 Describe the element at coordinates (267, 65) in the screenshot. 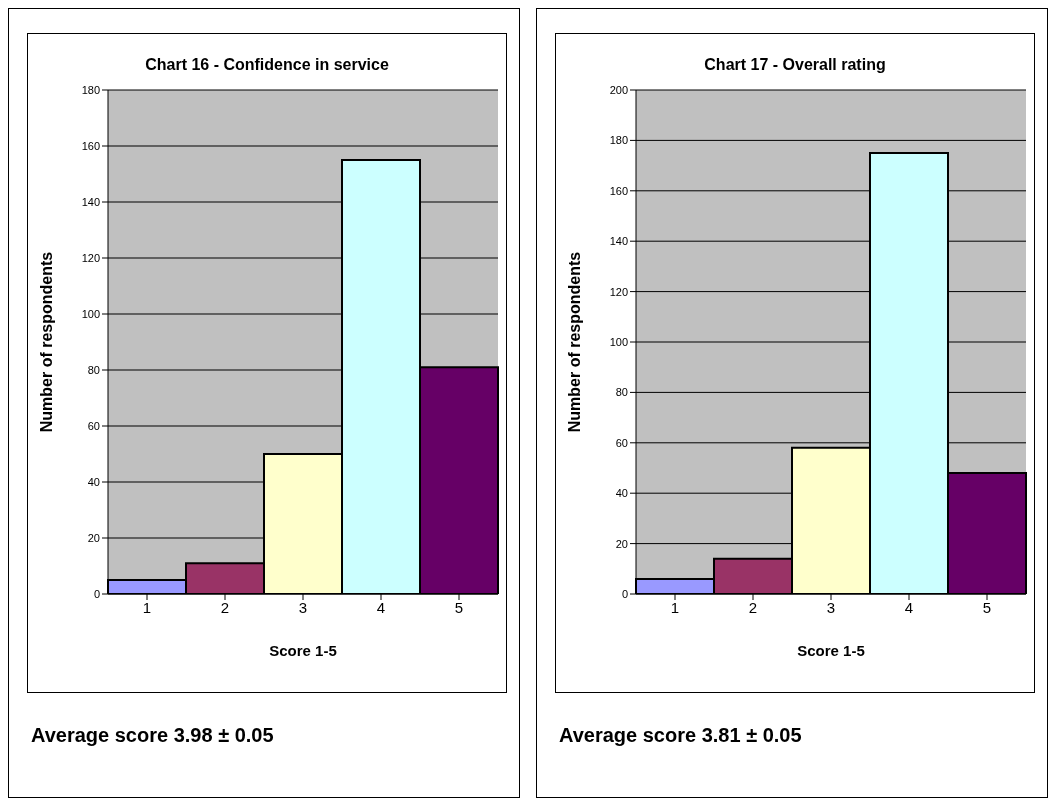

I see `chart-title: Chart 16 - Confidence in service` at that location.